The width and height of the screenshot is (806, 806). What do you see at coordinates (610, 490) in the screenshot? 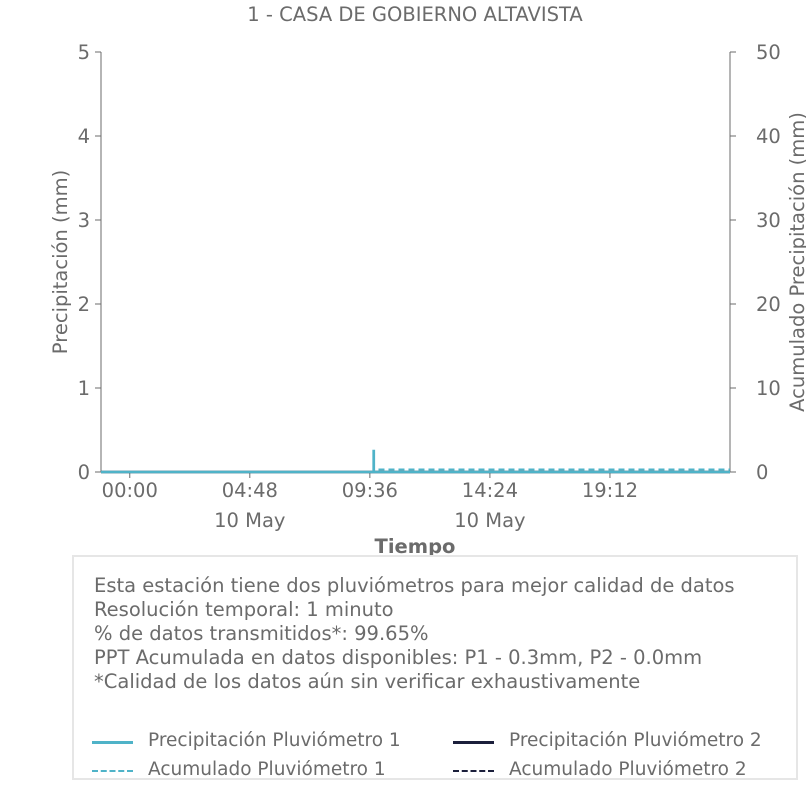
I see `x-tick-label: 19:12` at bounding box center [610, 490].